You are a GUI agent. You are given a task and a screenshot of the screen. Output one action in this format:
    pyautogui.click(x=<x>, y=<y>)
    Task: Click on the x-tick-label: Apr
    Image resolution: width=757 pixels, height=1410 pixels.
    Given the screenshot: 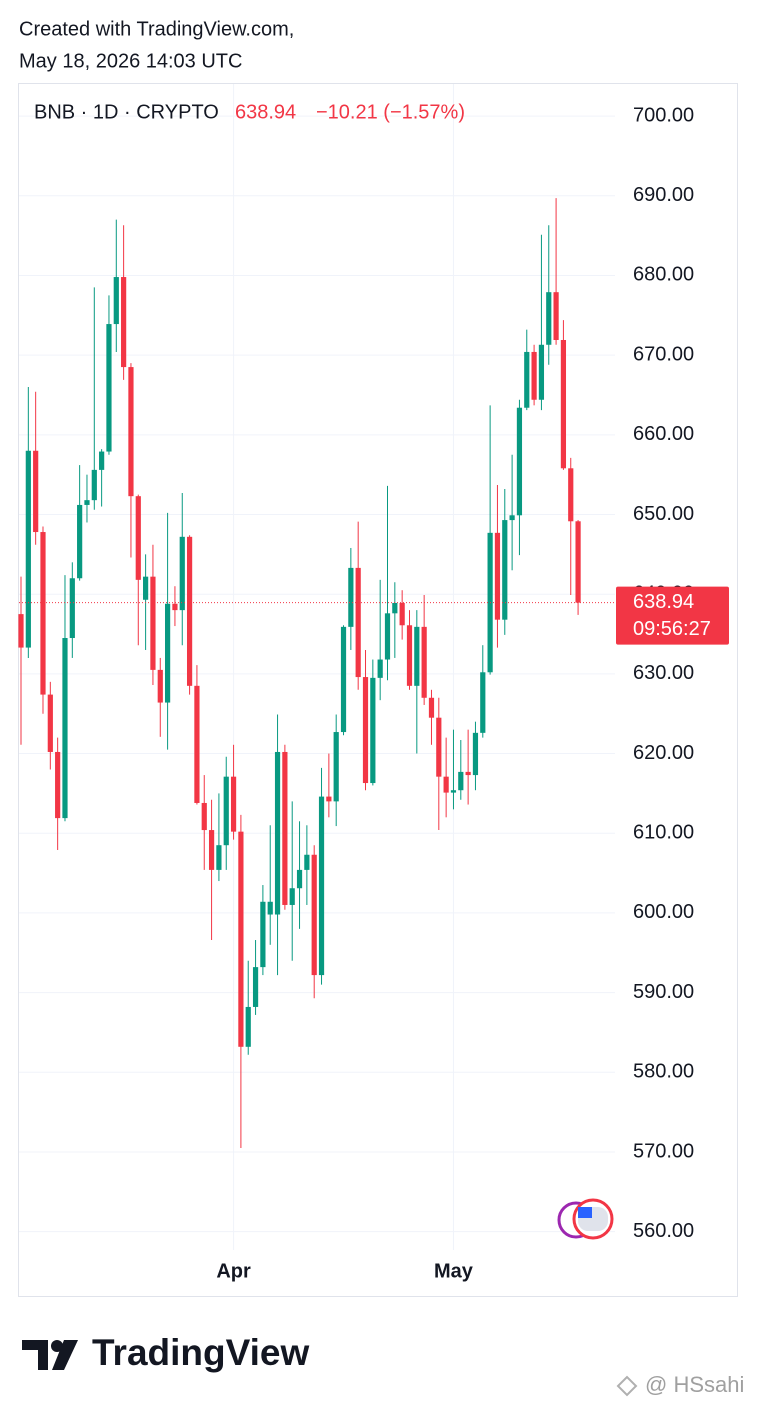 What is the action you would take?
    pyautogui.click(x=233, y=1271)
    